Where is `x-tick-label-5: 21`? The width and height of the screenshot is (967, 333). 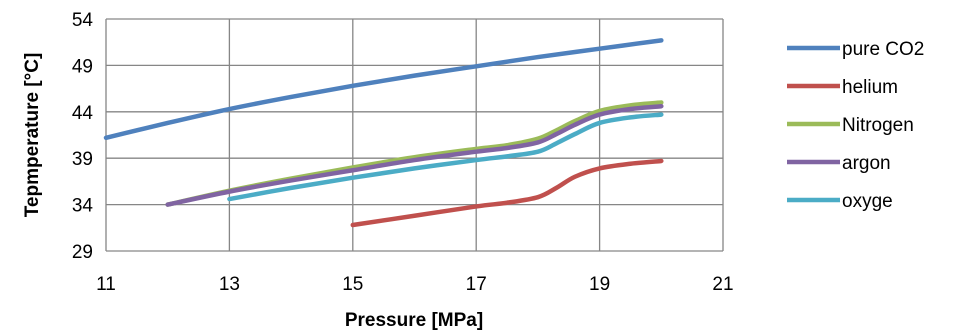
x-tick-label-5: 21 is located at coordinates (722, 284).